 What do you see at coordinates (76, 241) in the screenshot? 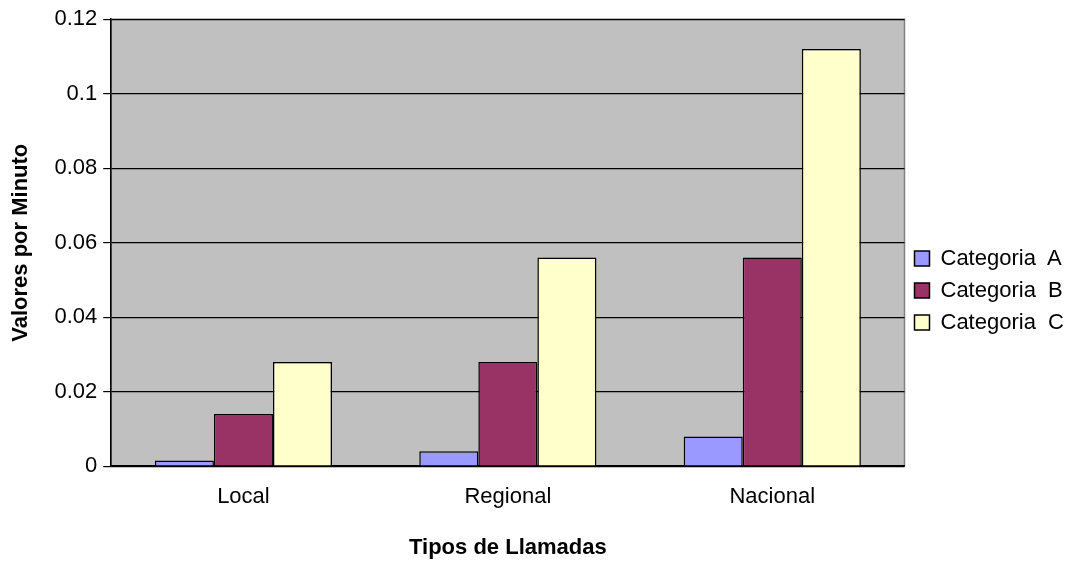
I see `y-tick-label: 0.06` at bounding box center [76, 241].